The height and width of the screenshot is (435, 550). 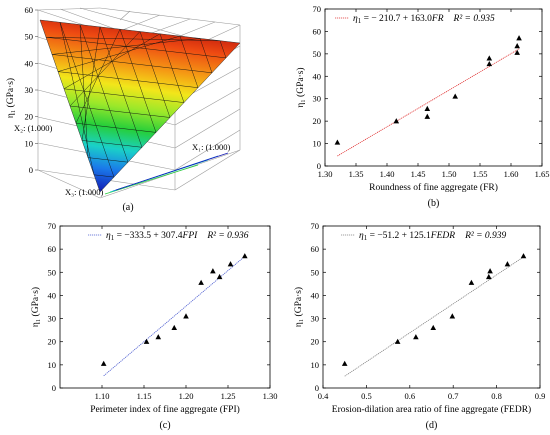 I want to click on z-tick-label: 20, so click(x=29, y=117).